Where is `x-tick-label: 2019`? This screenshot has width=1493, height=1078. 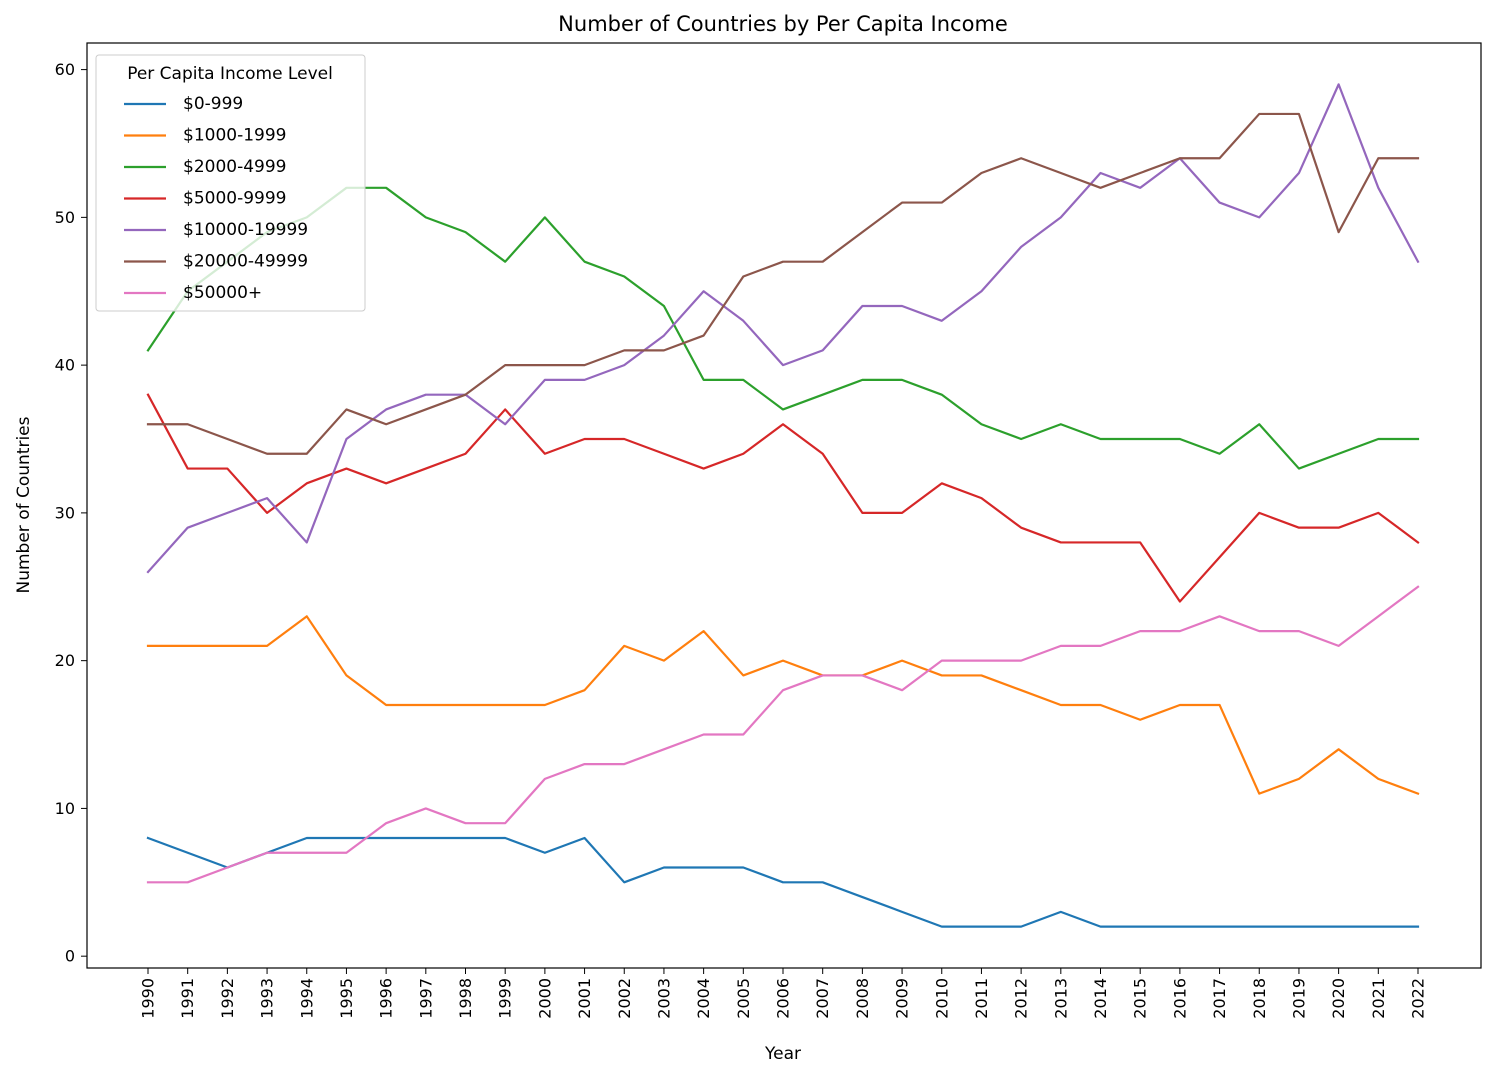 x-tick-label: 2019 is located at coordinates (1298, 998).